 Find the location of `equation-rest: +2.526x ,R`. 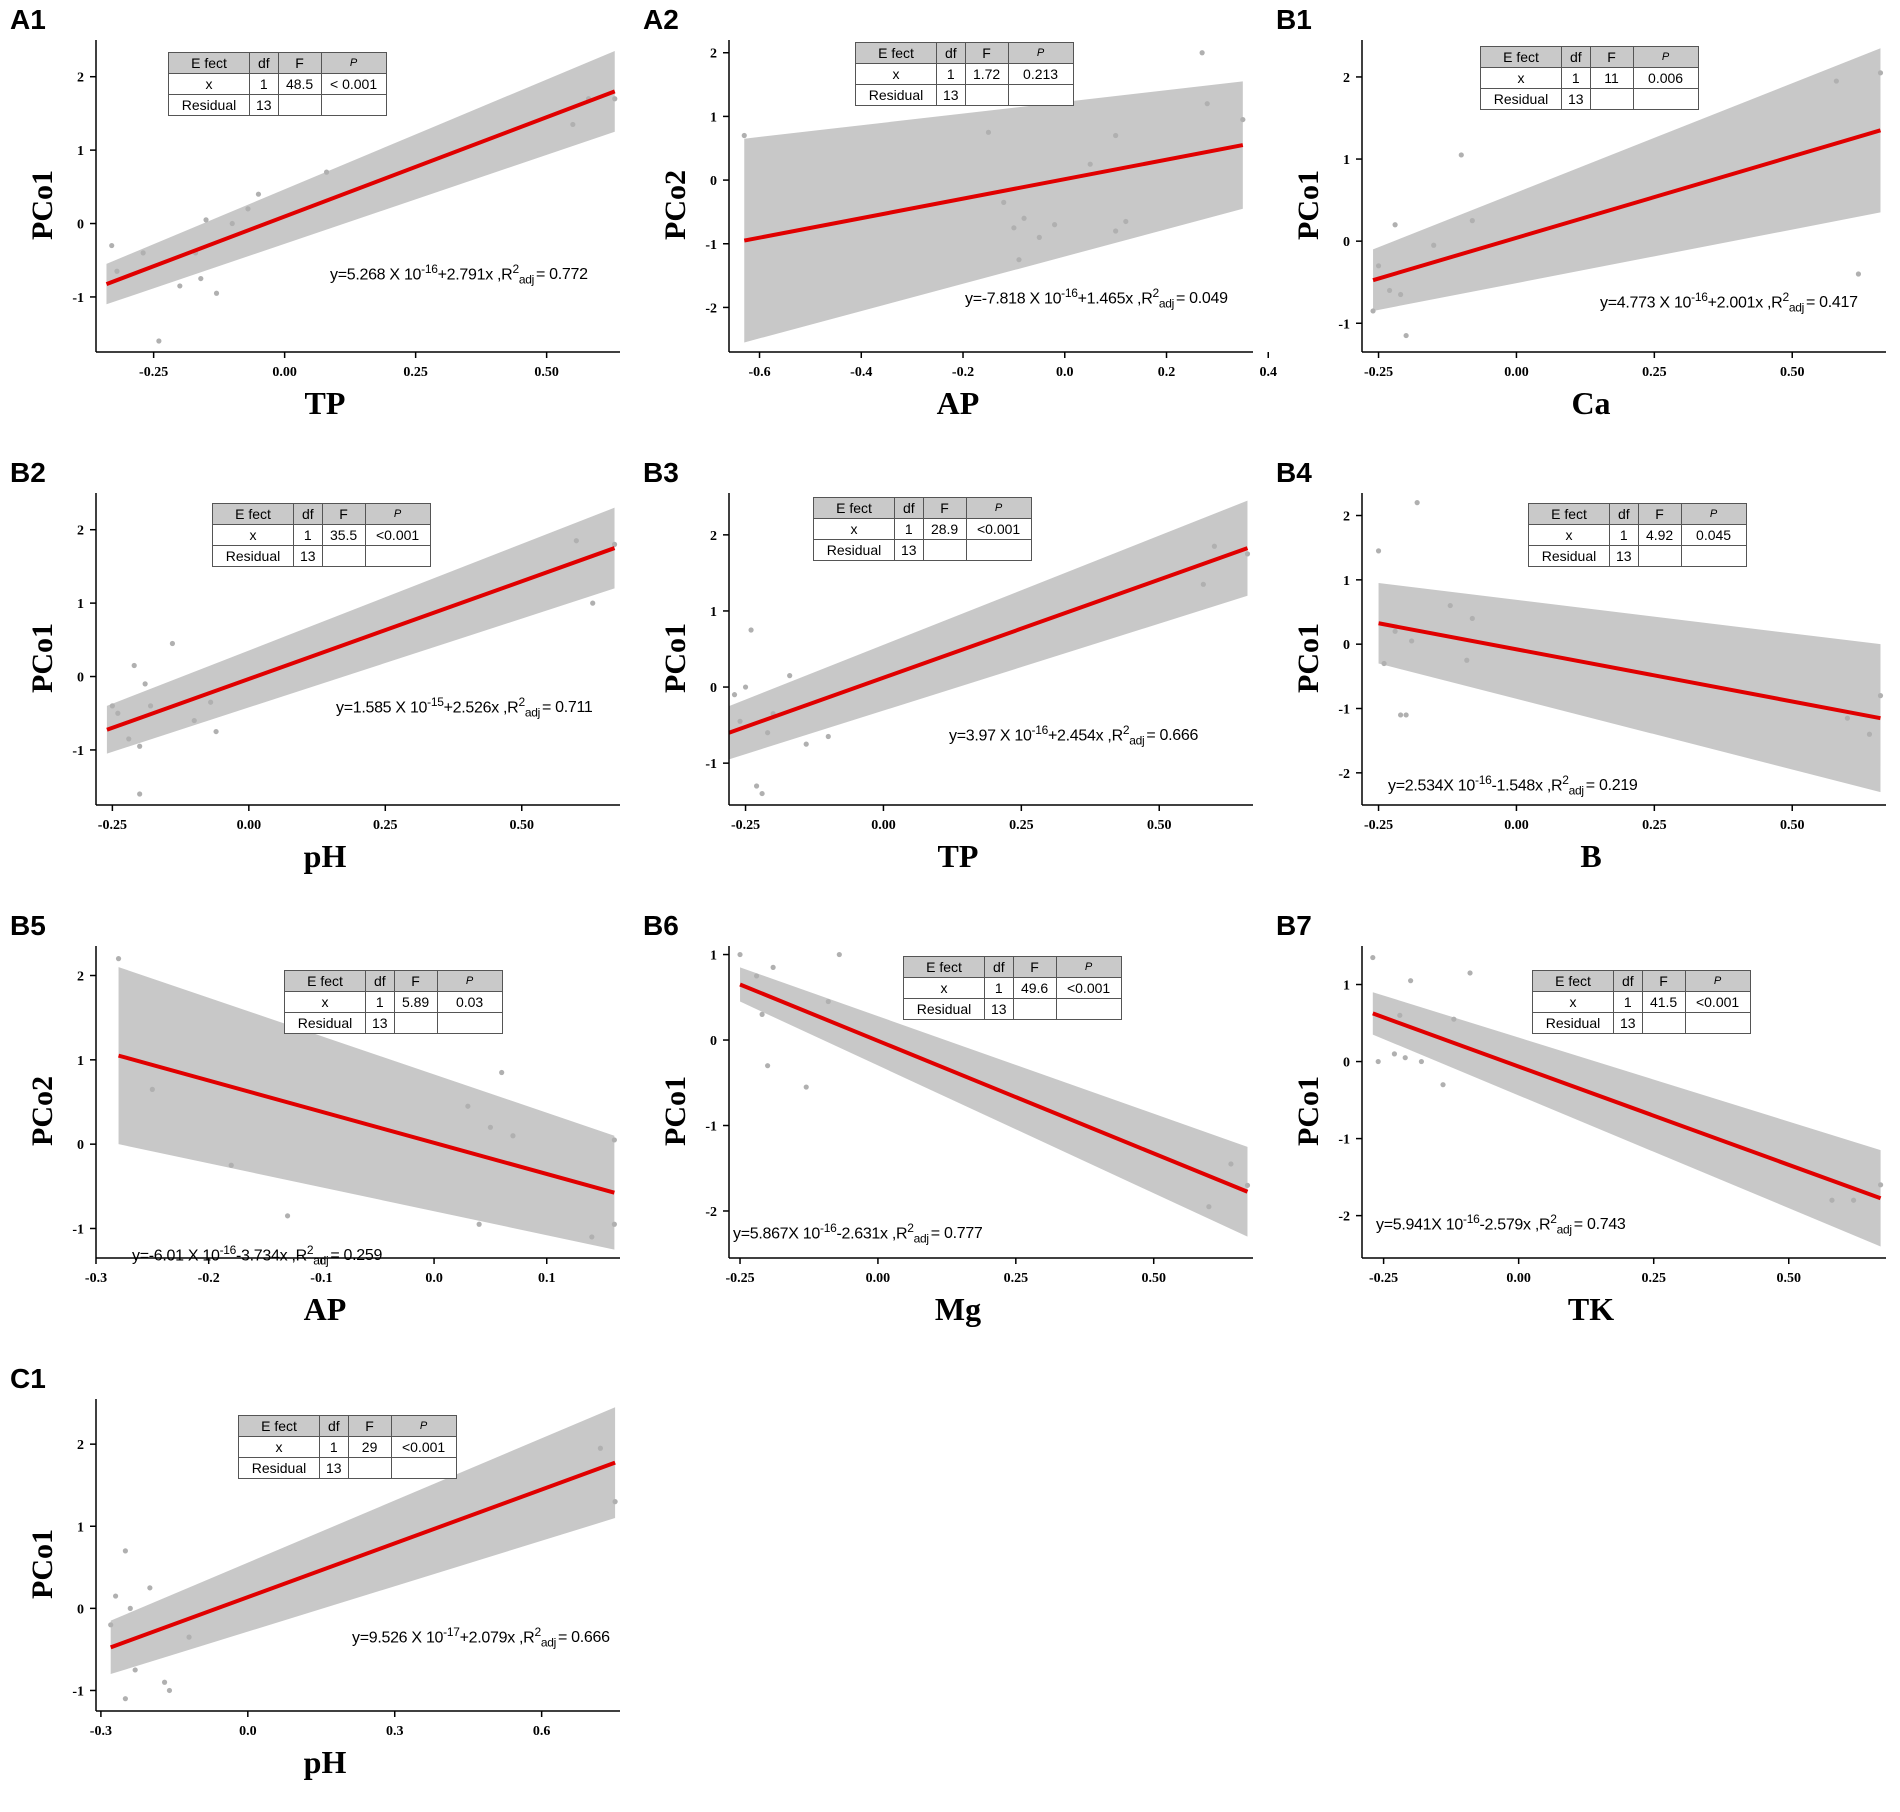

equation-rest: +2.526x ,R is located at coordinates (481, 708).